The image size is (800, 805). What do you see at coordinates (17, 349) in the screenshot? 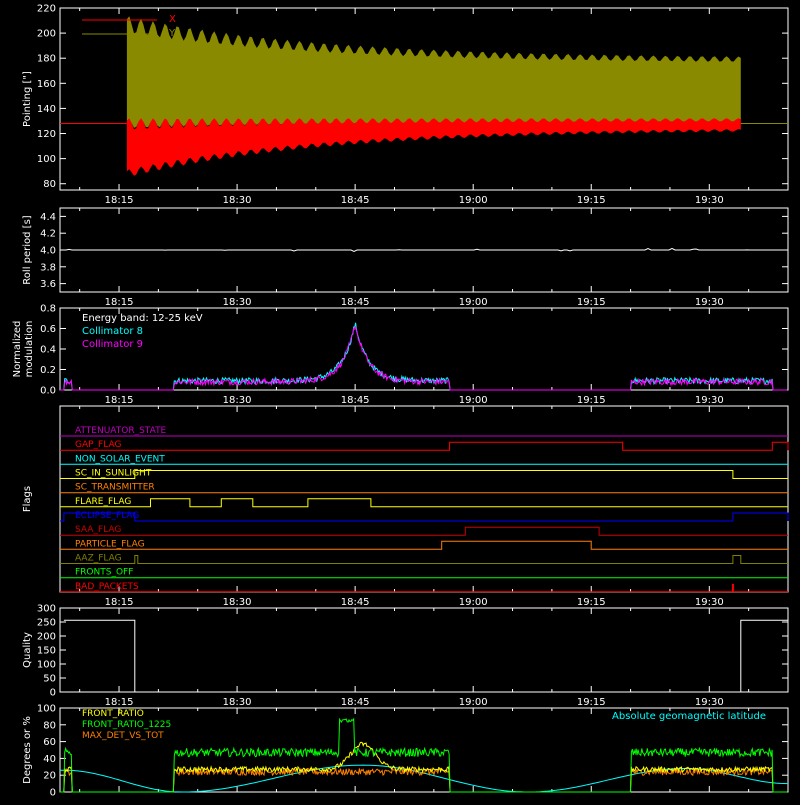
I see `modulation-ylabel: Normalized` at bounding box center [17, 349].